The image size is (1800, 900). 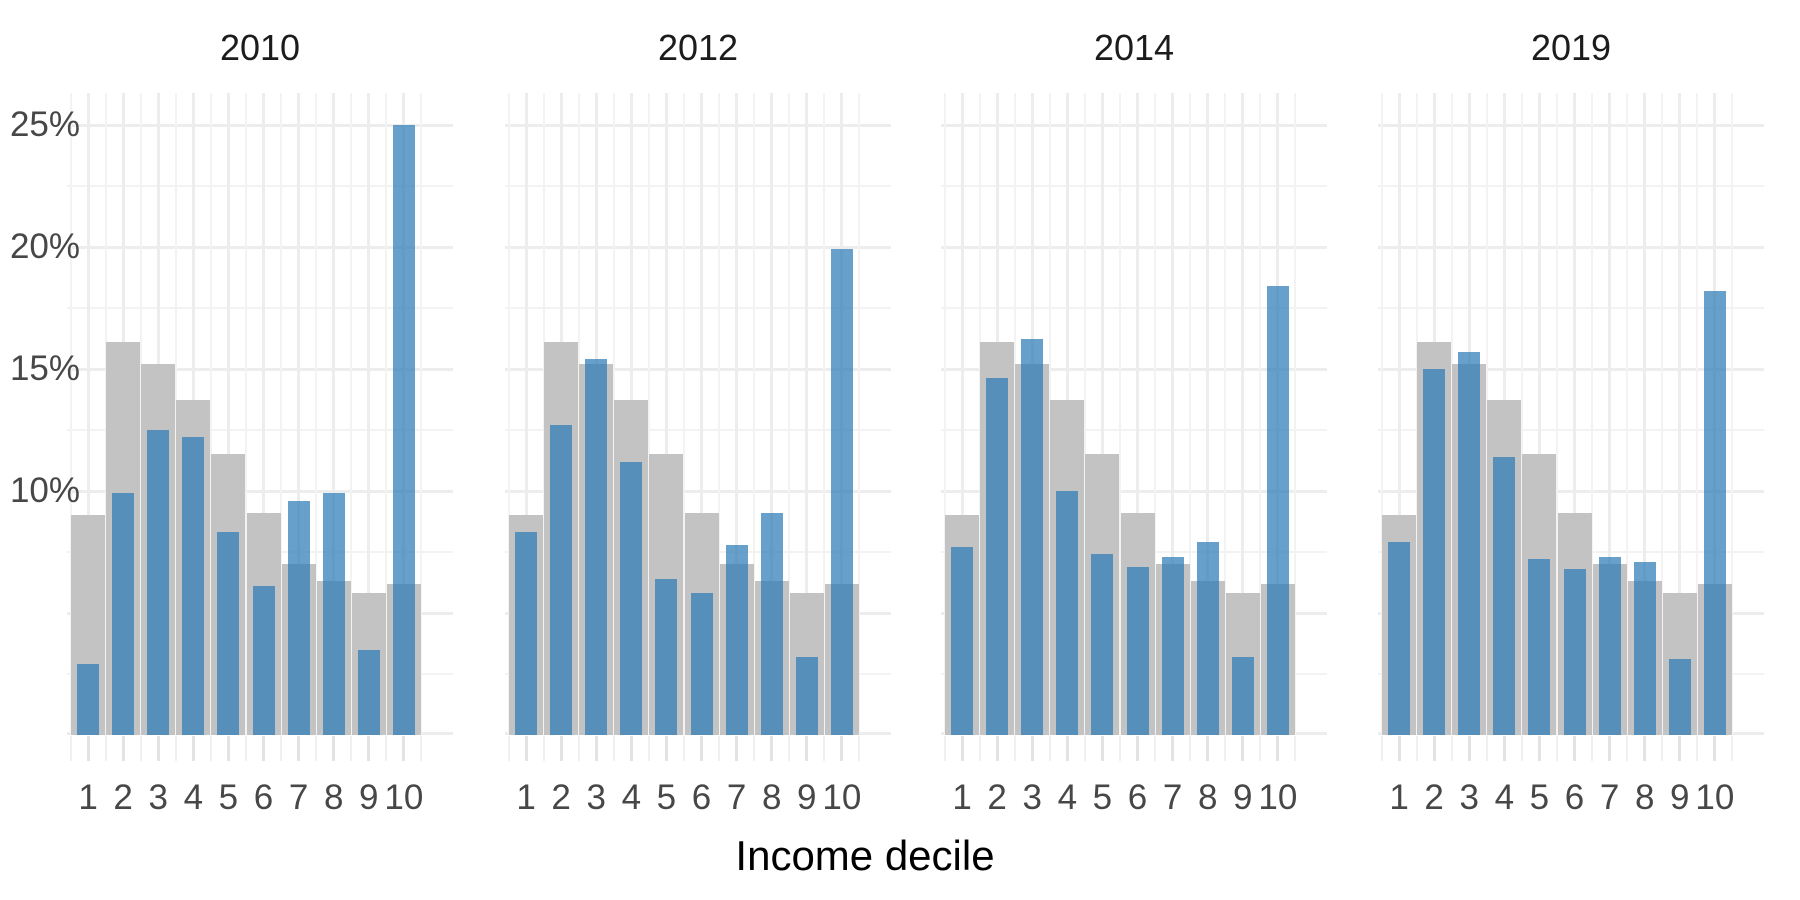 I want to click on x-tick-label-2014-4: 4, so click(x=1067, y=797).